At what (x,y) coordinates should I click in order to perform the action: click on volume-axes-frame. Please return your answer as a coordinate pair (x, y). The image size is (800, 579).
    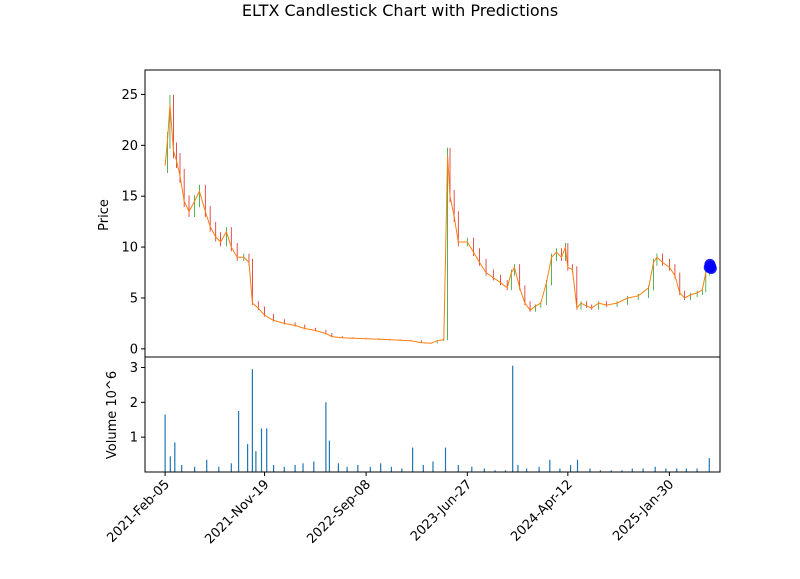
    Looking at the image, I should click on (432, 414).